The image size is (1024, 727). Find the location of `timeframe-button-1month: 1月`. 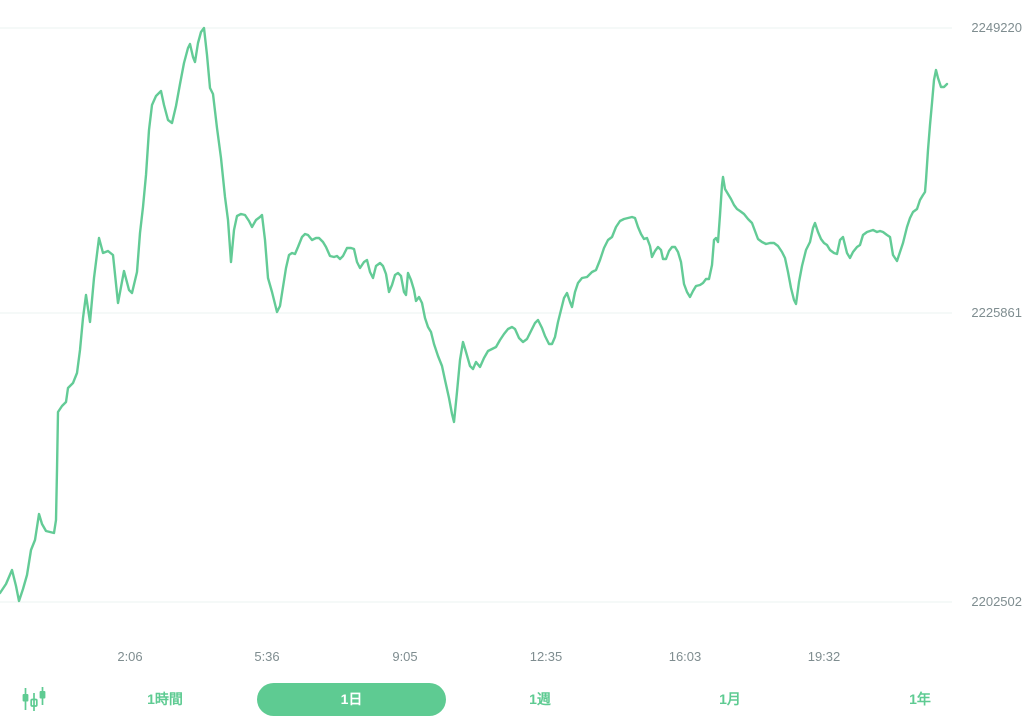

timeframe-button-1month: 1月 is located at coordinates (730, 699).